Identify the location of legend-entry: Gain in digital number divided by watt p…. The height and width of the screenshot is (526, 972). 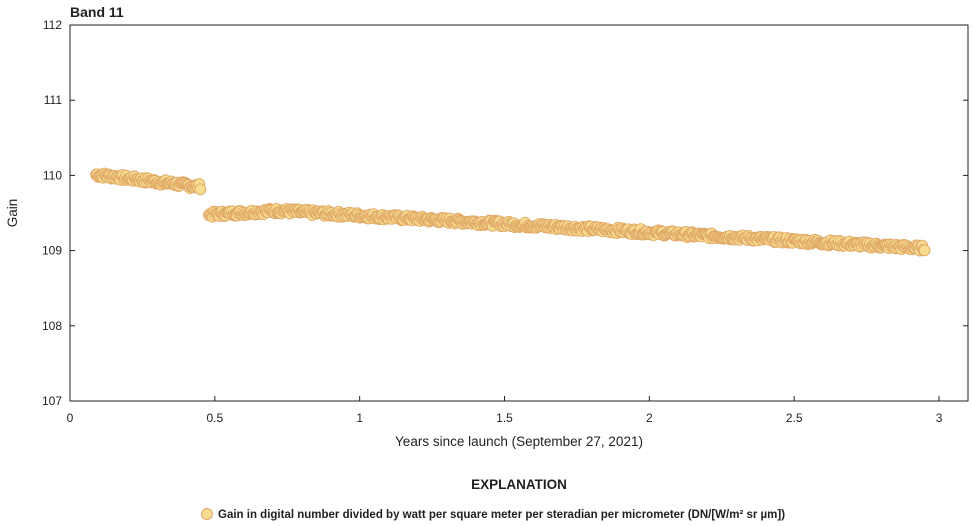
(501, 515).